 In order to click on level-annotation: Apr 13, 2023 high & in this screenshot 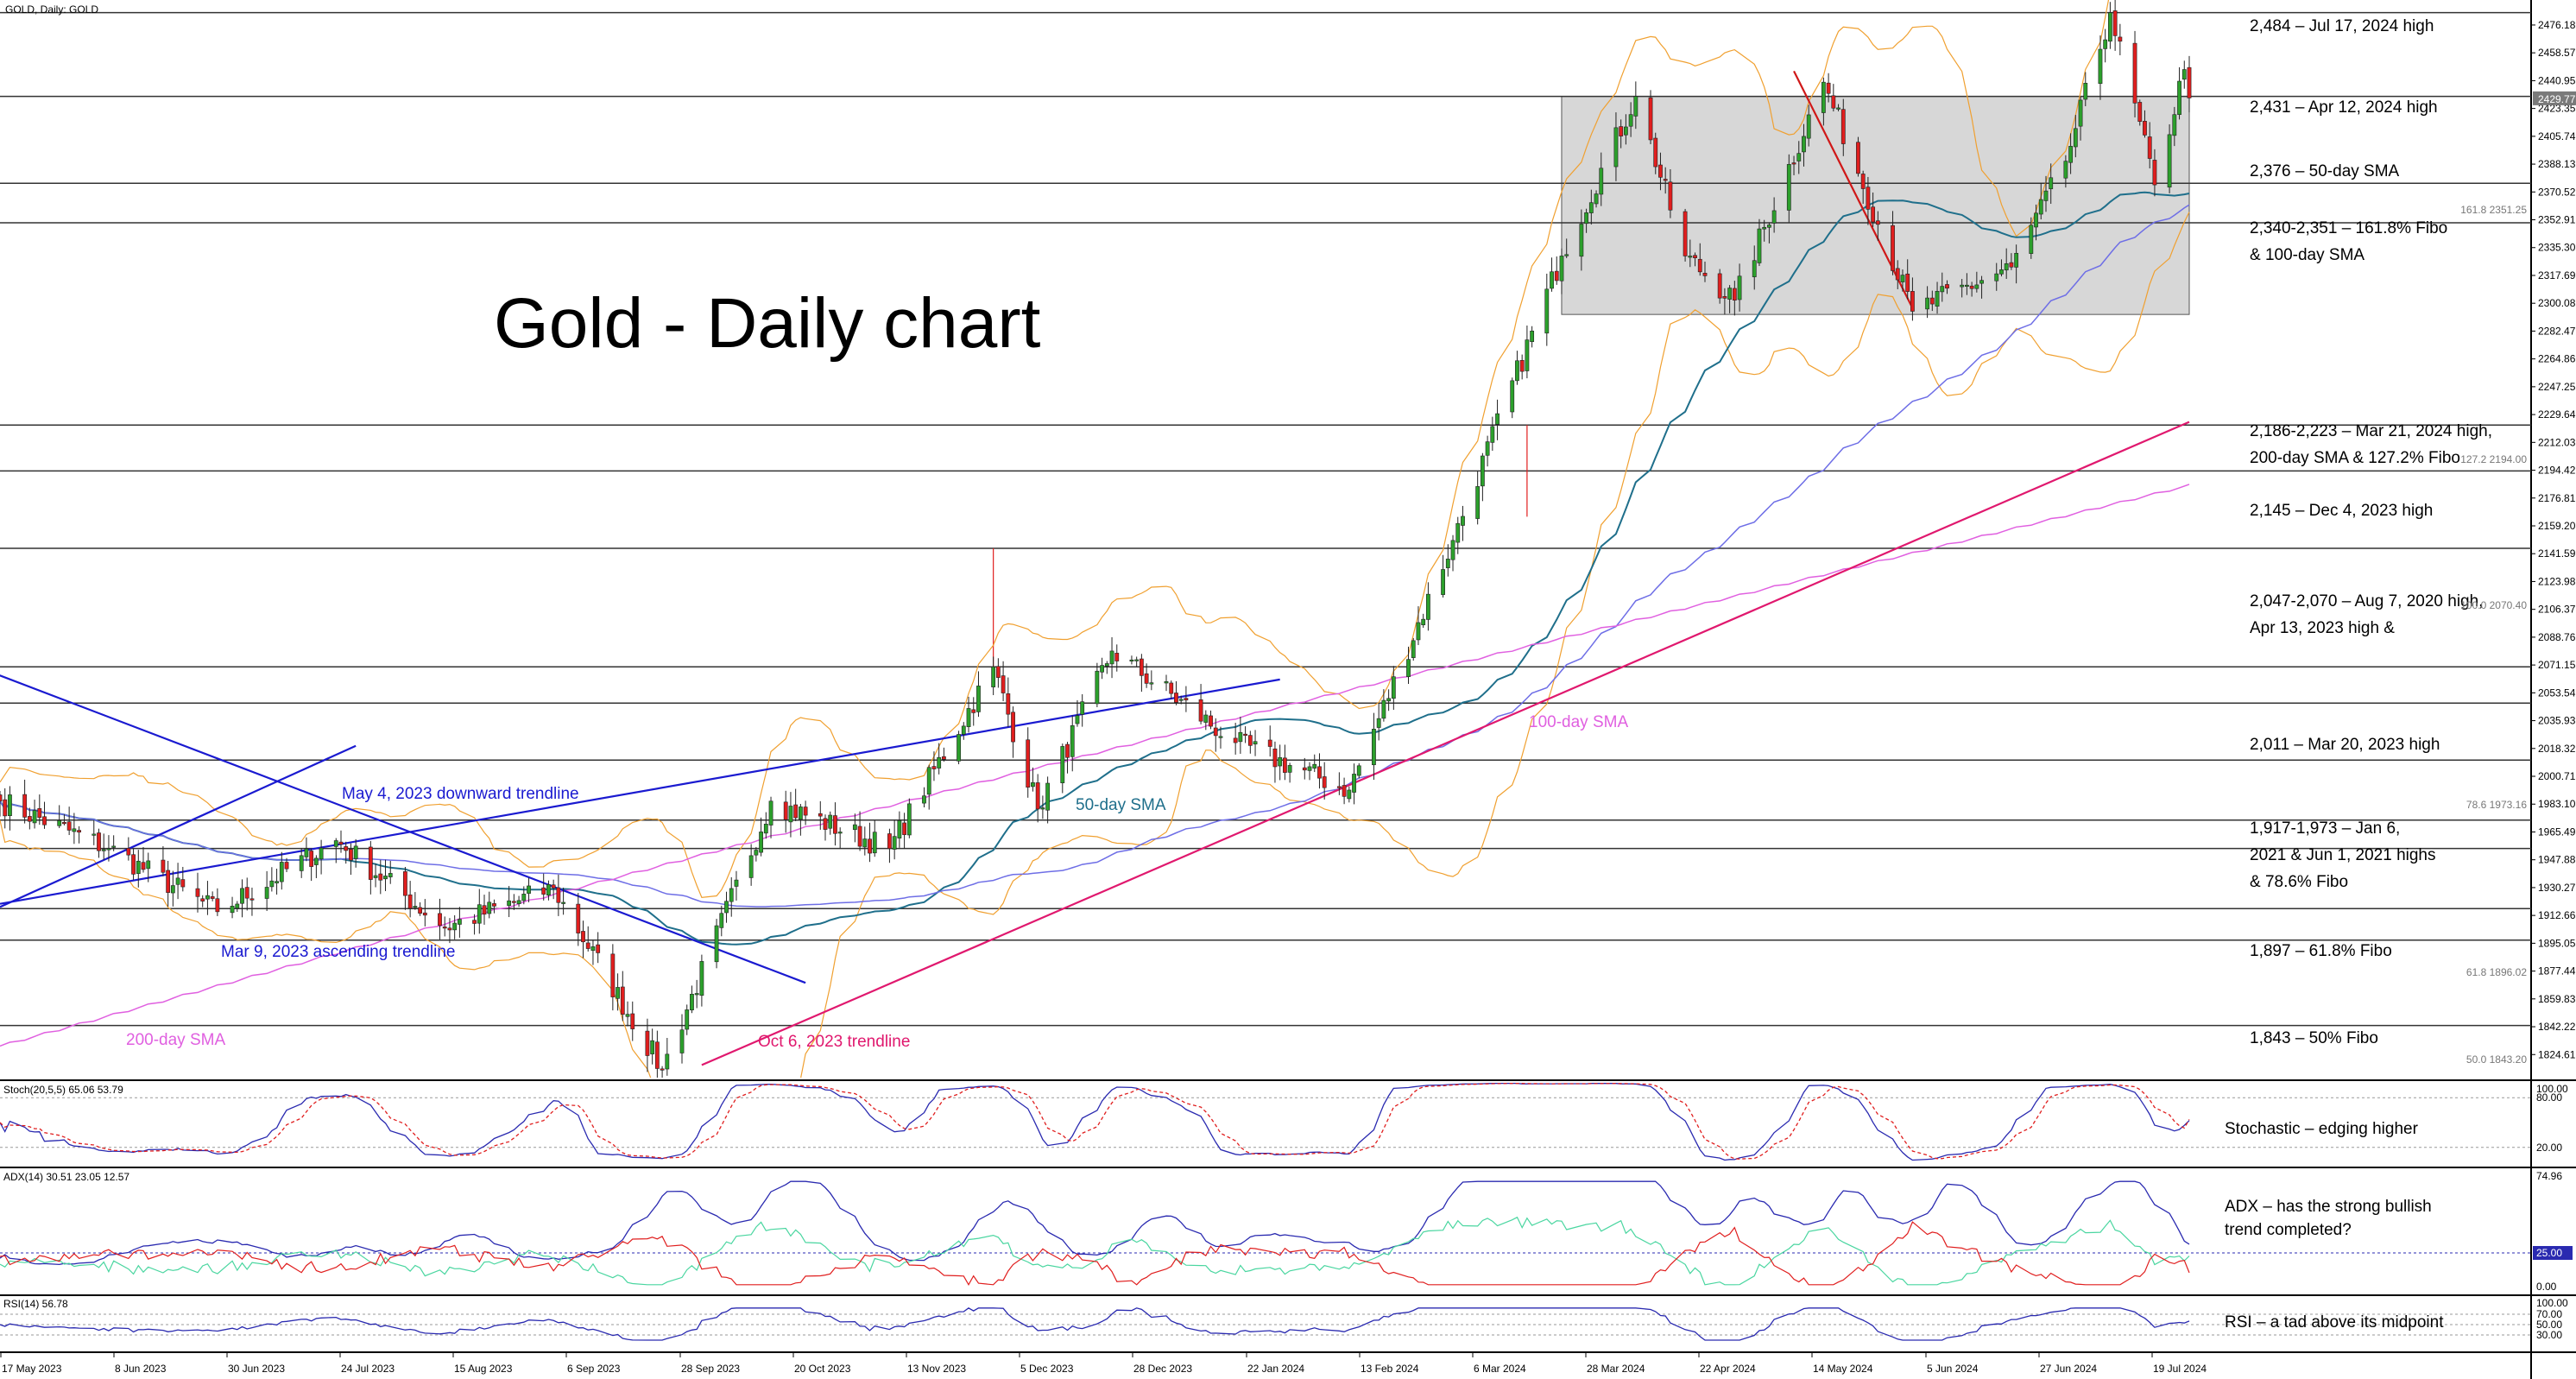, I will do `click(2322, 628)`.